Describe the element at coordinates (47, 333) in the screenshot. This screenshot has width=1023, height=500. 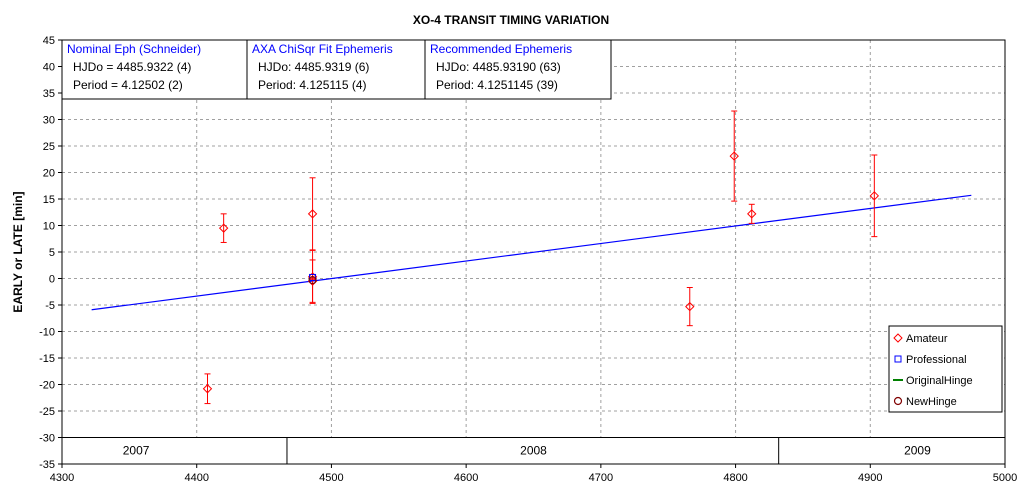
I see `y-tick-label: -10` at that location.